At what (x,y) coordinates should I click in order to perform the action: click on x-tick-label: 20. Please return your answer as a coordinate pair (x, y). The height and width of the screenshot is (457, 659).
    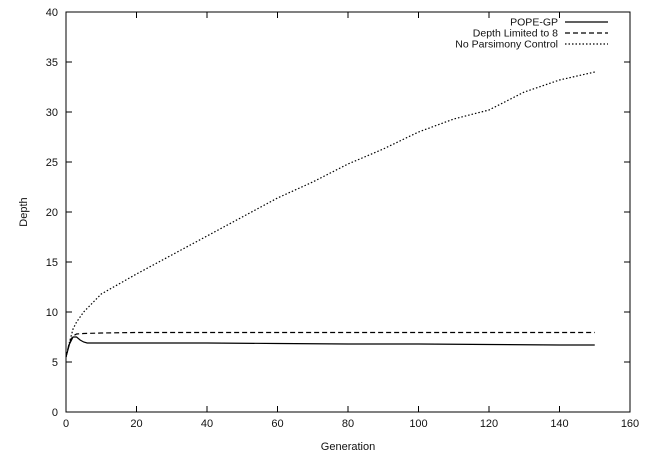
    Looking at the image, I should click on (136, 424).